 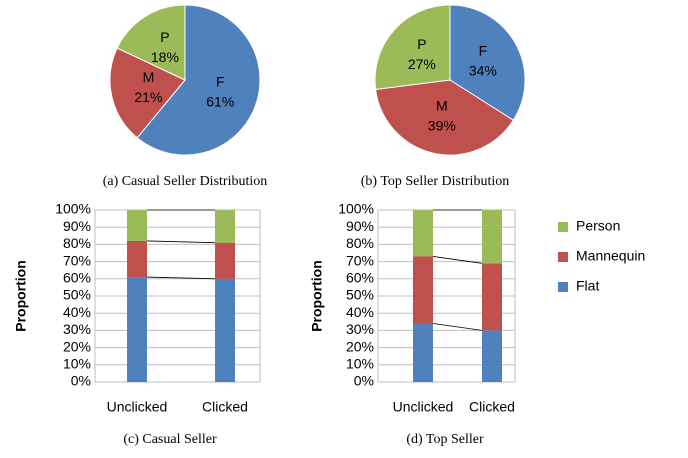 I want to click on slice-label: 34%, so click(x=483, y=71).